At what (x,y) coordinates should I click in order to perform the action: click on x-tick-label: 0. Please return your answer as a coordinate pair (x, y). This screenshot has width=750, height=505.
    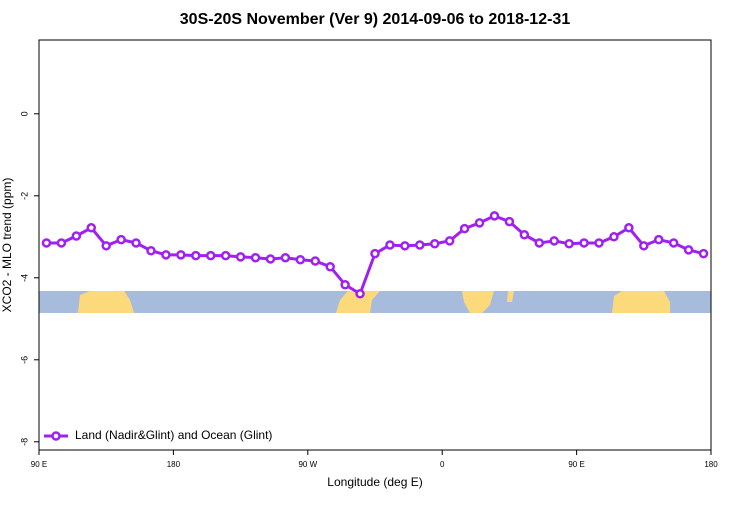
    Looking at the image, I should click on (442, 464).